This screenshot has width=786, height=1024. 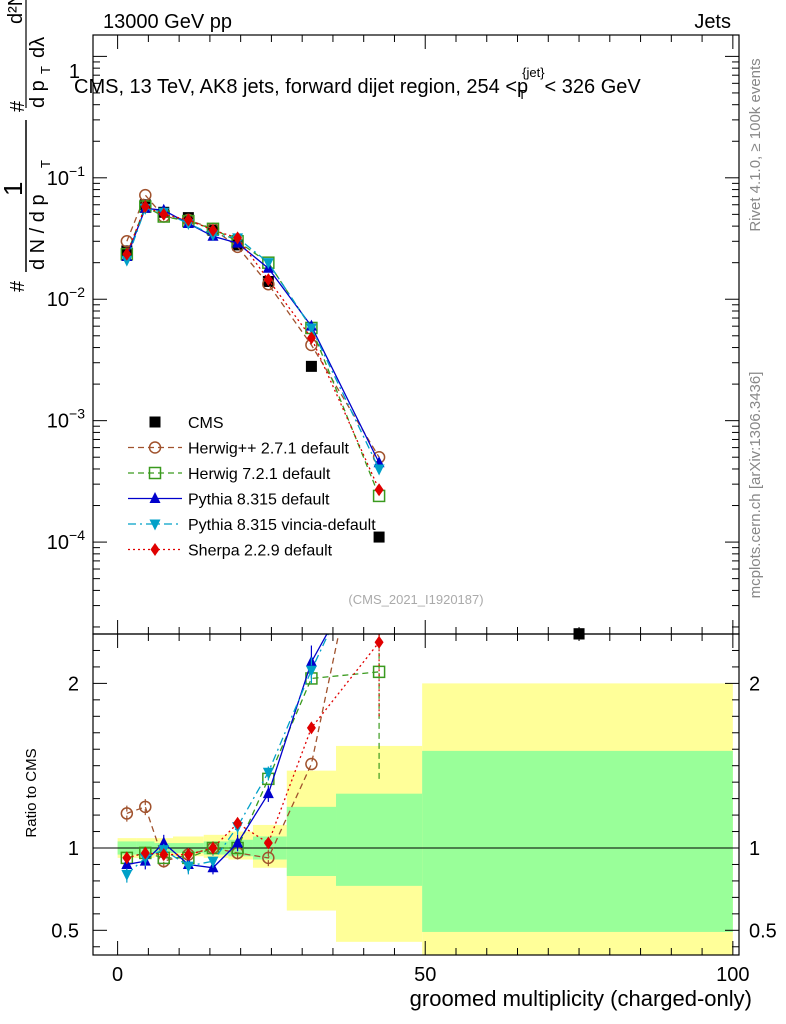 What do you see at coordinates (73, 684) in the screenshot?
I see `ratio-ytick-label-left-2: 2` at bounding box center [73, 684].